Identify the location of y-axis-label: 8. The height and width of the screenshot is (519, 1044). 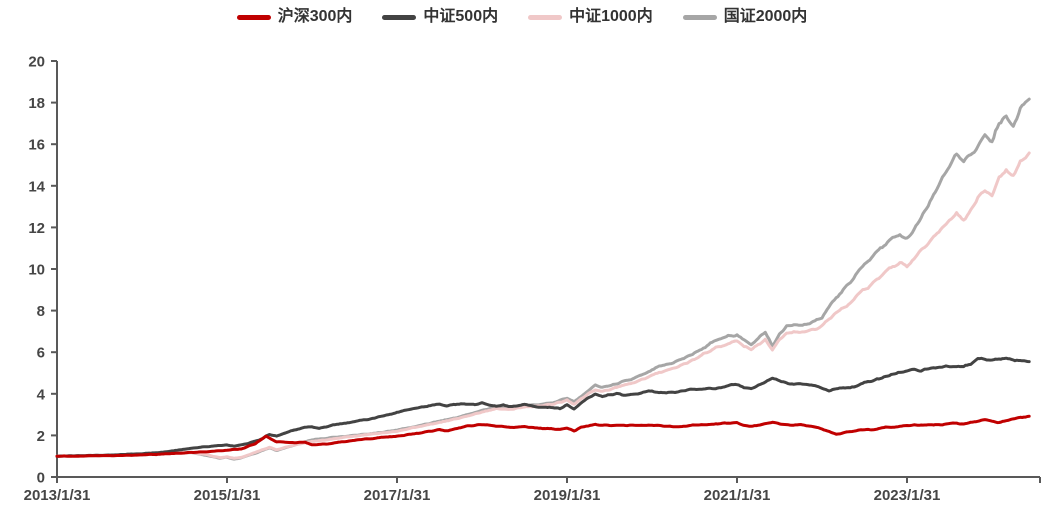
(41, 311).